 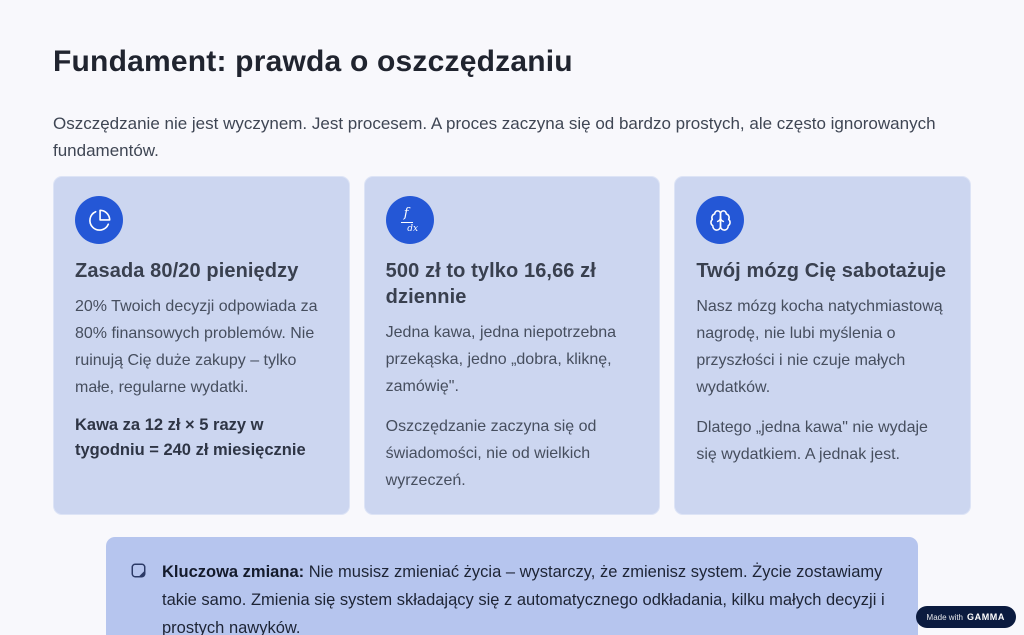 What do you see at coordinates (965, 617) in the screenshot?
I see `made-with-gamma-badge: Made with GAMMA` at bounding box center [965, 617].